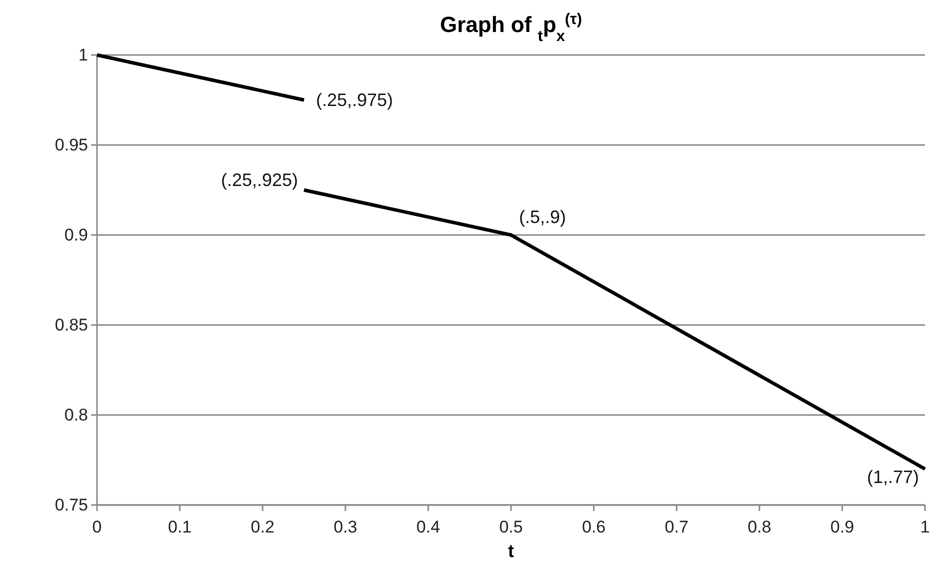 The image size is (949, 563). Describe the element at coordinates (925, 527) in the screenshot. I see `x-tick-label: 1` at that location.